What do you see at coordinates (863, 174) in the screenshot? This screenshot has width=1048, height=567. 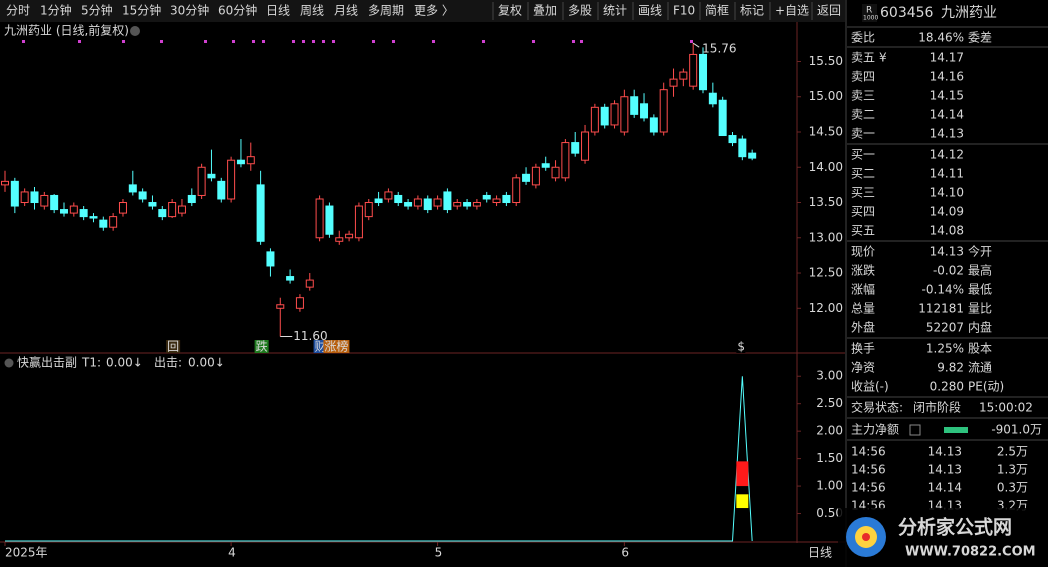 I see `quote-label: 买二` at bounding box center [863, 174].